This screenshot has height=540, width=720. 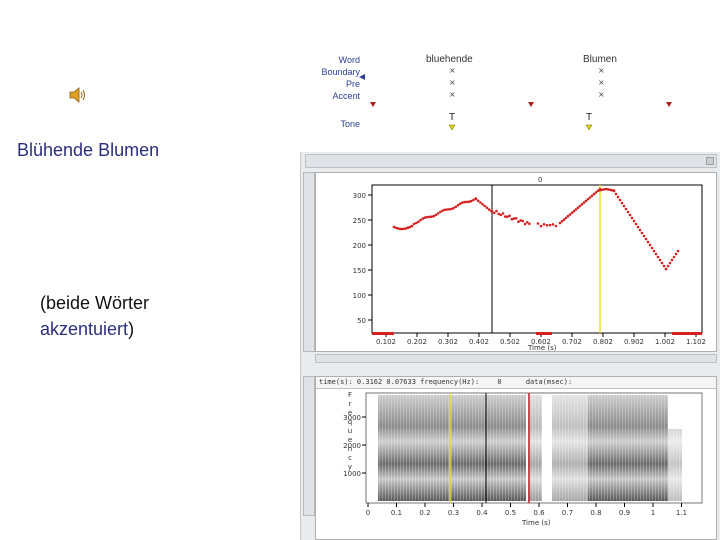 I want to click on pitch-toolbar, so click(x=309, y=262).